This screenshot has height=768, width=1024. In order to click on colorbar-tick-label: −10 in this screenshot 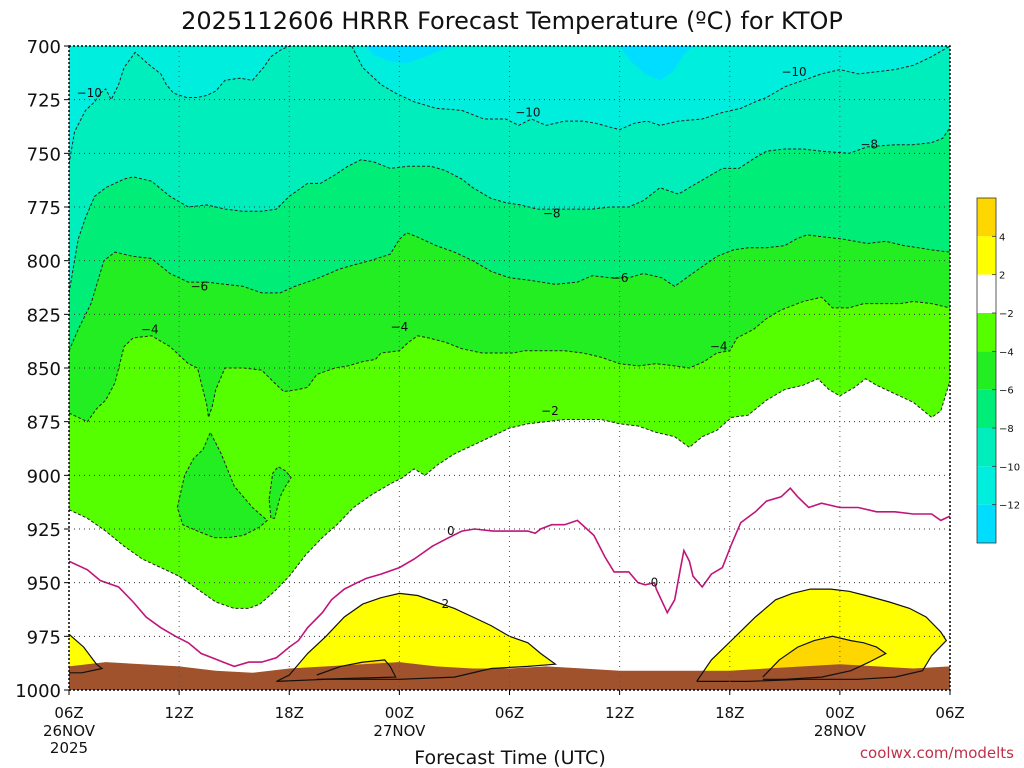, I will do `click(1009, 467)`.